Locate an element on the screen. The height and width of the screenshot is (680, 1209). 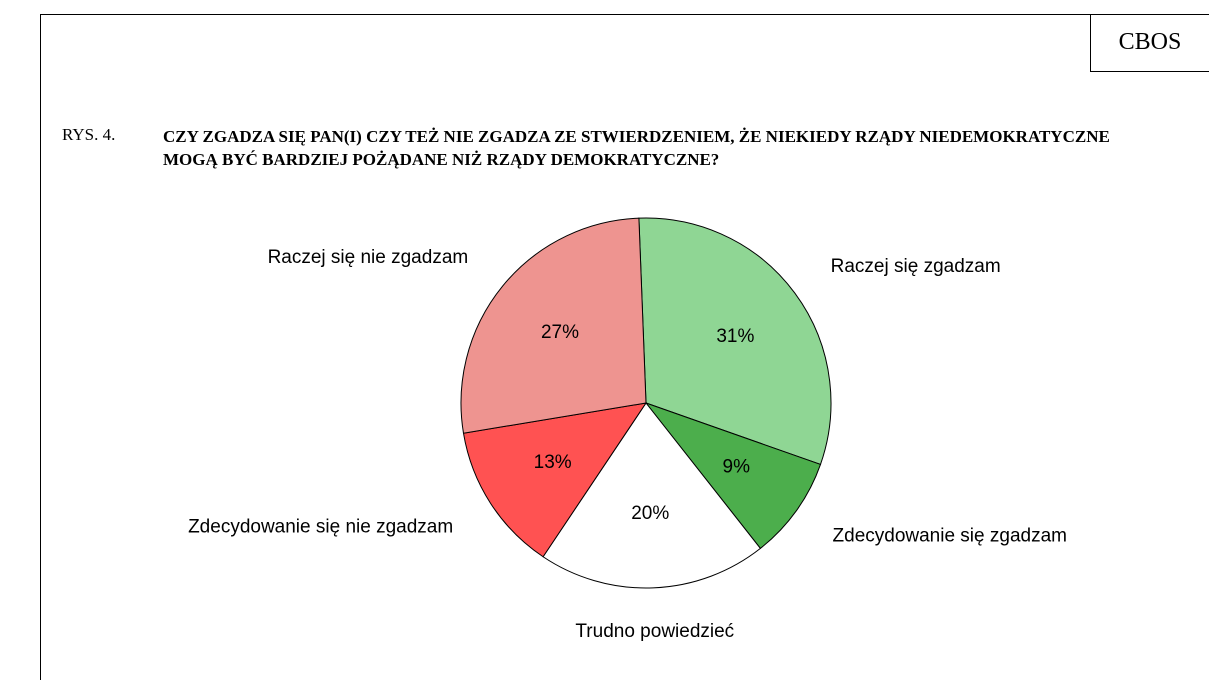
category-label: Trudno powiedzieć is located at coordinates (654, 631).